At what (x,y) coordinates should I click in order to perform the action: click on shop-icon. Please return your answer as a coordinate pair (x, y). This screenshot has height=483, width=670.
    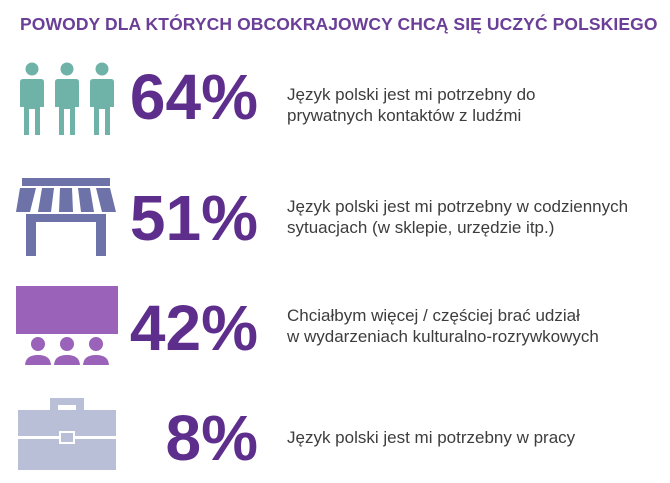
    Looking at the image, I should click on (66, 217).